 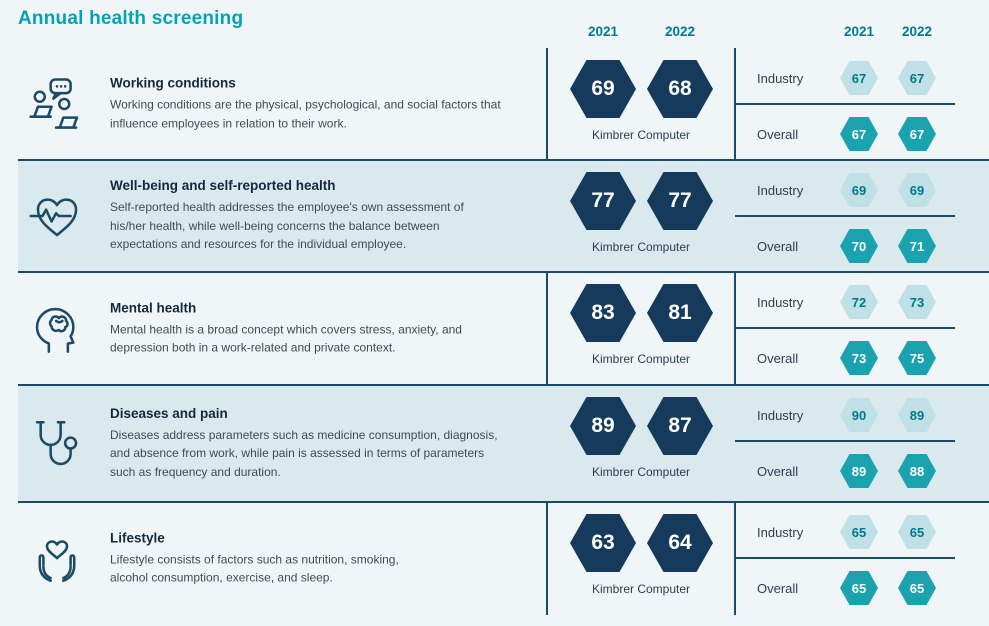 What do you see at coordinates (680, 31) in the screenshot?
I see `company-year-header-2022: 2022` at bounding box center [680, 31].